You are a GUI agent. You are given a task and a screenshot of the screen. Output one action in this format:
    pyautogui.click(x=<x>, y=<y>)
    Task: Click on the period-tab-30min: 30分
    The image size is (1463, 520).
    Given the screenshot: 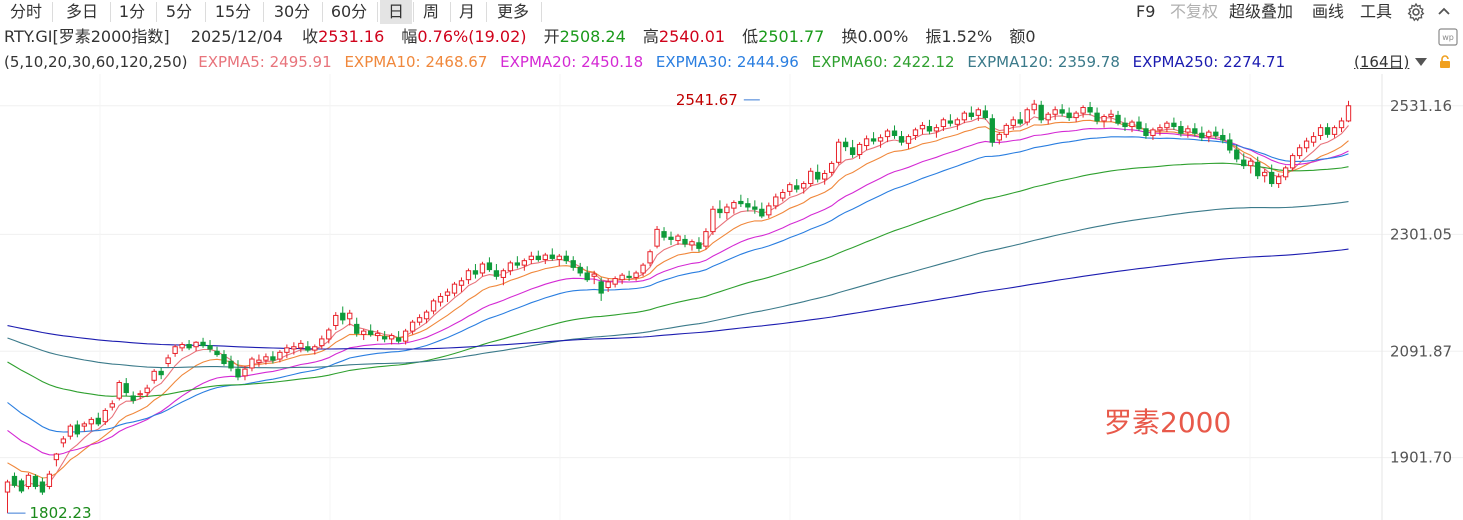 What is the action you would take?
    pyautogui.click(x=292, y=11)
    